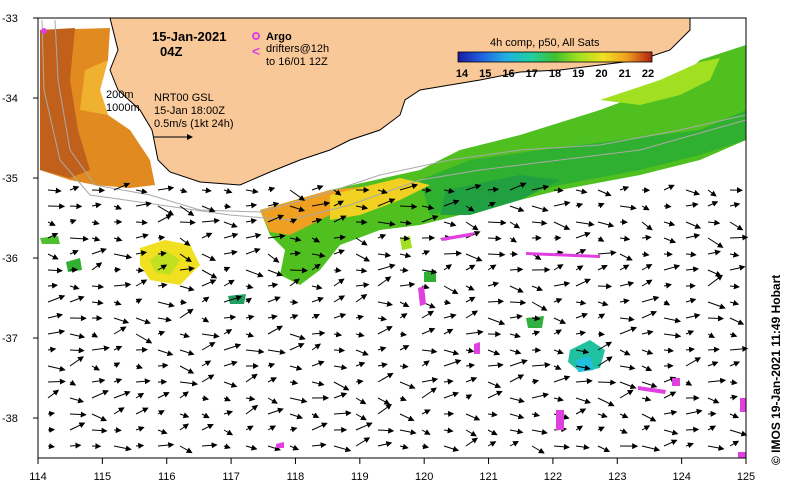 Image resolution: width=790 pixels, height=492 pixels. What do you see at coordinates (256, 36) in the screenshot?
I see `argo-icon` at bounding box center [256, 36].